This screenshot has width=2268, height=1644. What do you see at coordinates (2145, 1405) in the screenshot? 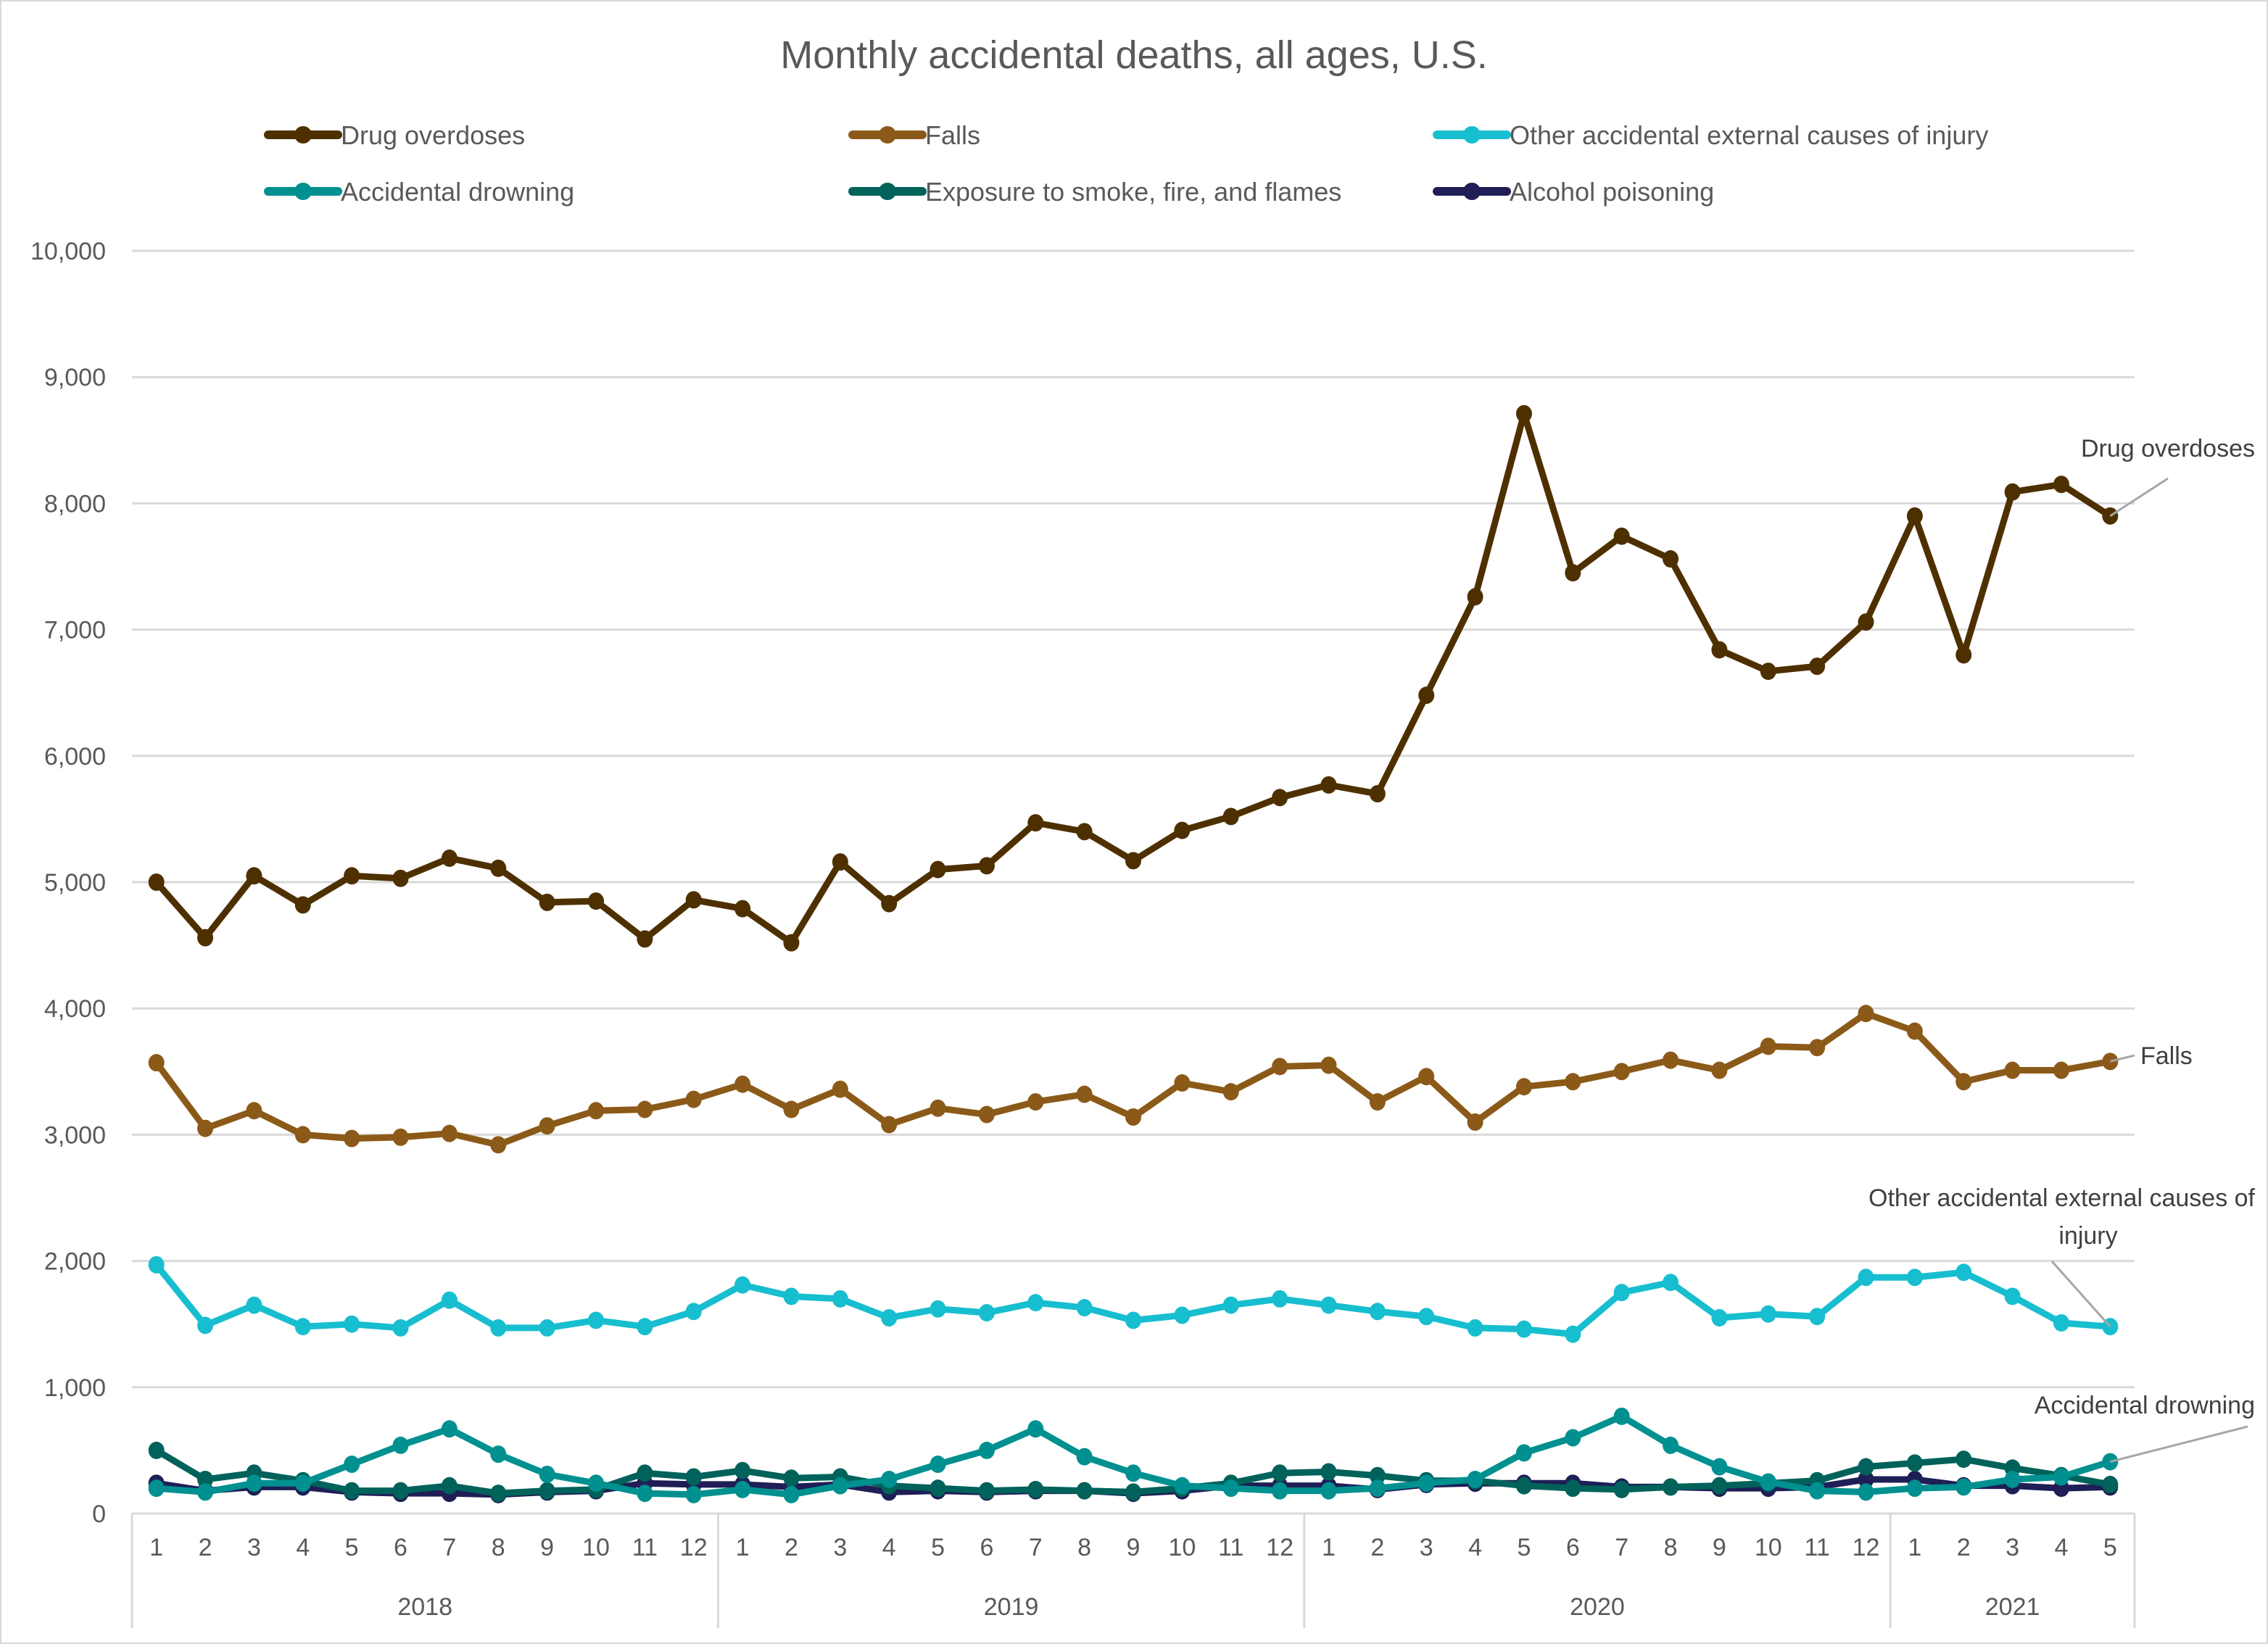
I see `callout-label: Accidental drowning` at bounding box center [2145, 1405].